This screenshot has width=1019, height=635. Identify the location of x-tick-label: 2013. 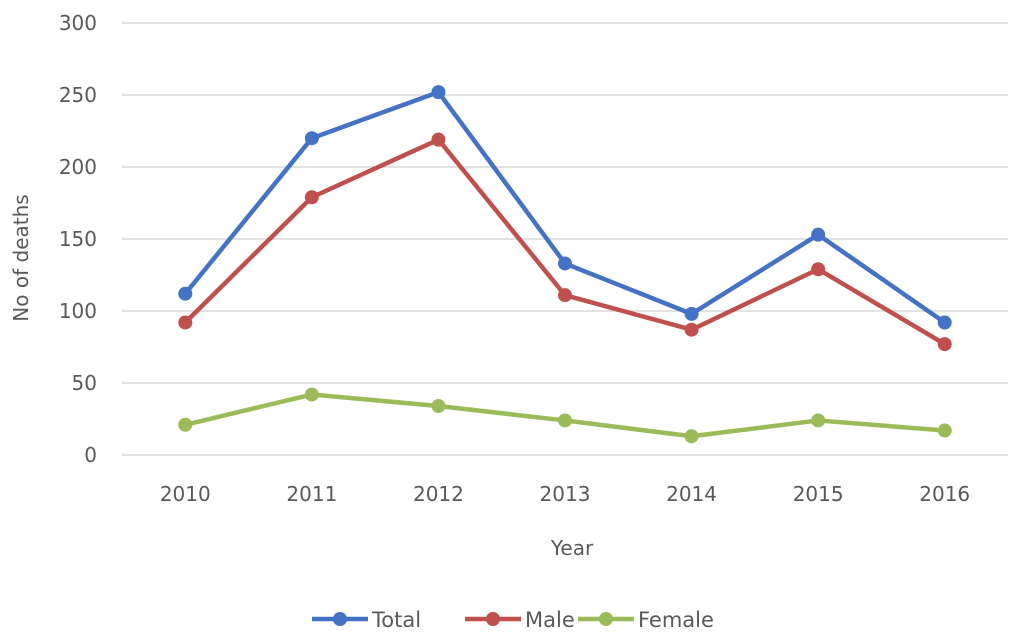
(565, 494).